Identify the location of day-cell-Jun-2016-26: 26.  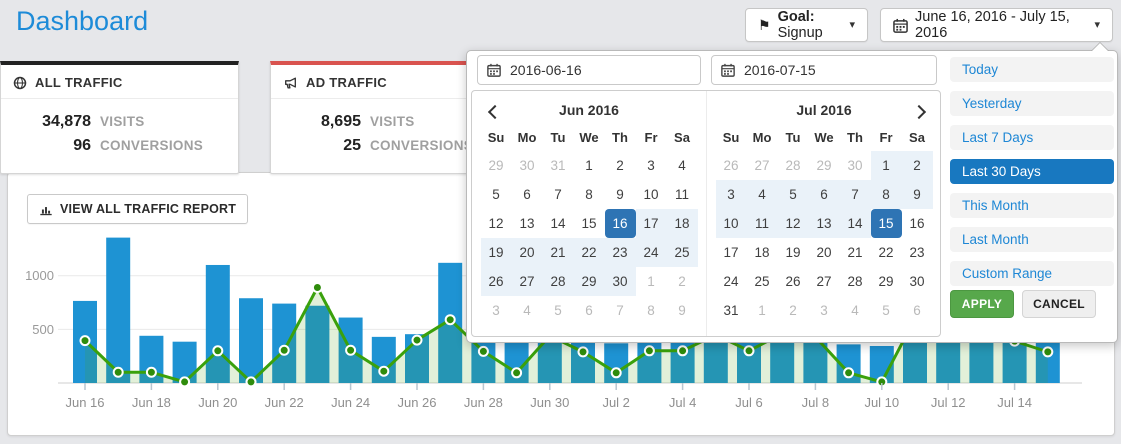
(496, 281).